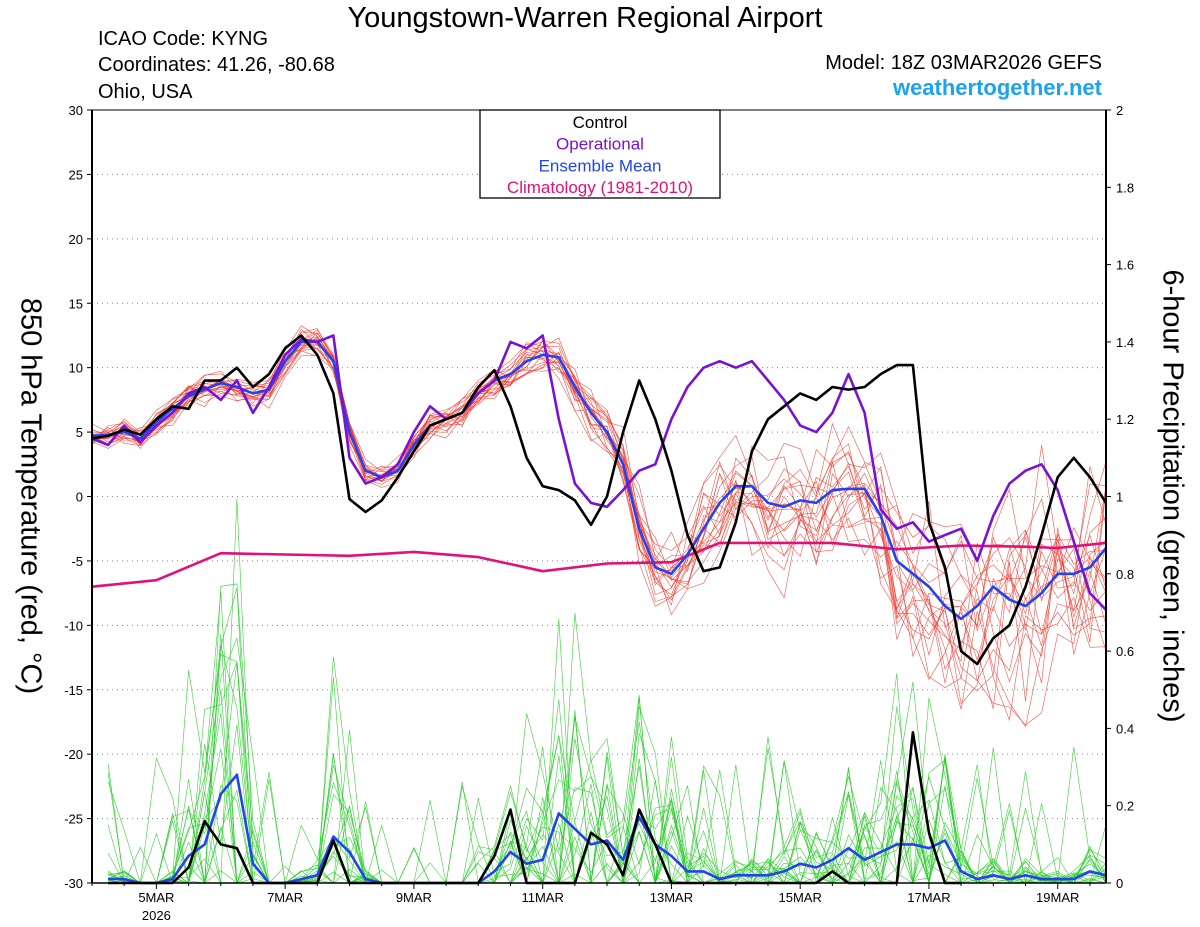  I want to click on y2-tick-label: 1.2, so click(1125, 419).